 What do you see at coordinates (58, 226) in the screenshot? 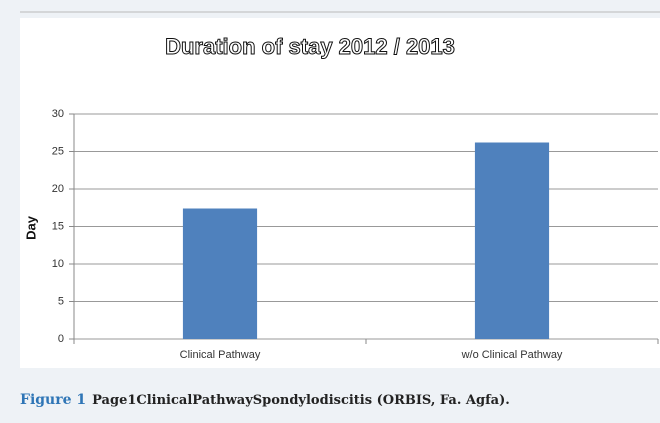
I see `y-tick-label: 15` at bounding box center [58, 226].